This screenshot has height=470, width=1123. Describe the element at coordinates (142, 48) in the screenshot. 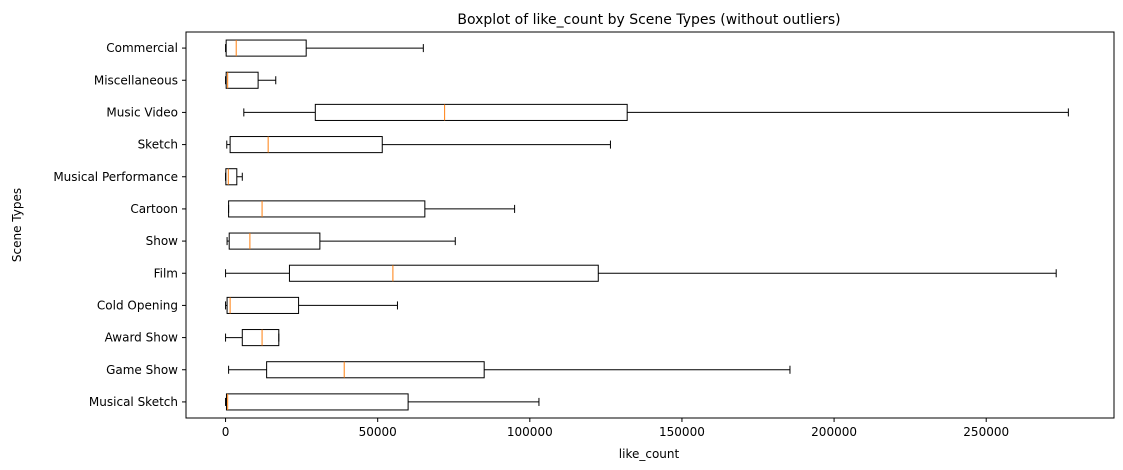

I see `y-tick-label: Commercial` at that location.